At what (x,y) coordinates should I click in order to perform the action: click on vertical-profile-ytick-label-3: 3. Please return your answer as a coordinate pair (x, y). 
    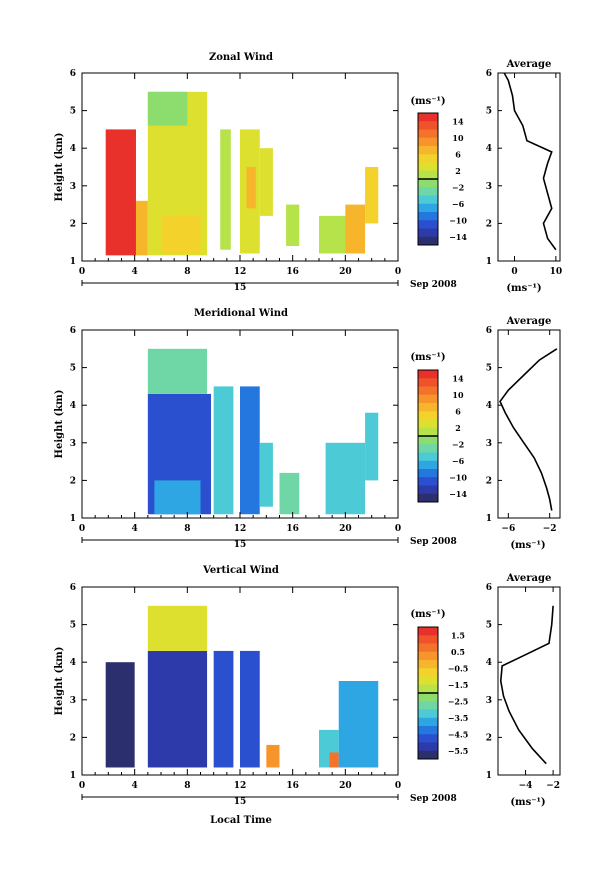
    Looking at the image, I should click on (489, 701).